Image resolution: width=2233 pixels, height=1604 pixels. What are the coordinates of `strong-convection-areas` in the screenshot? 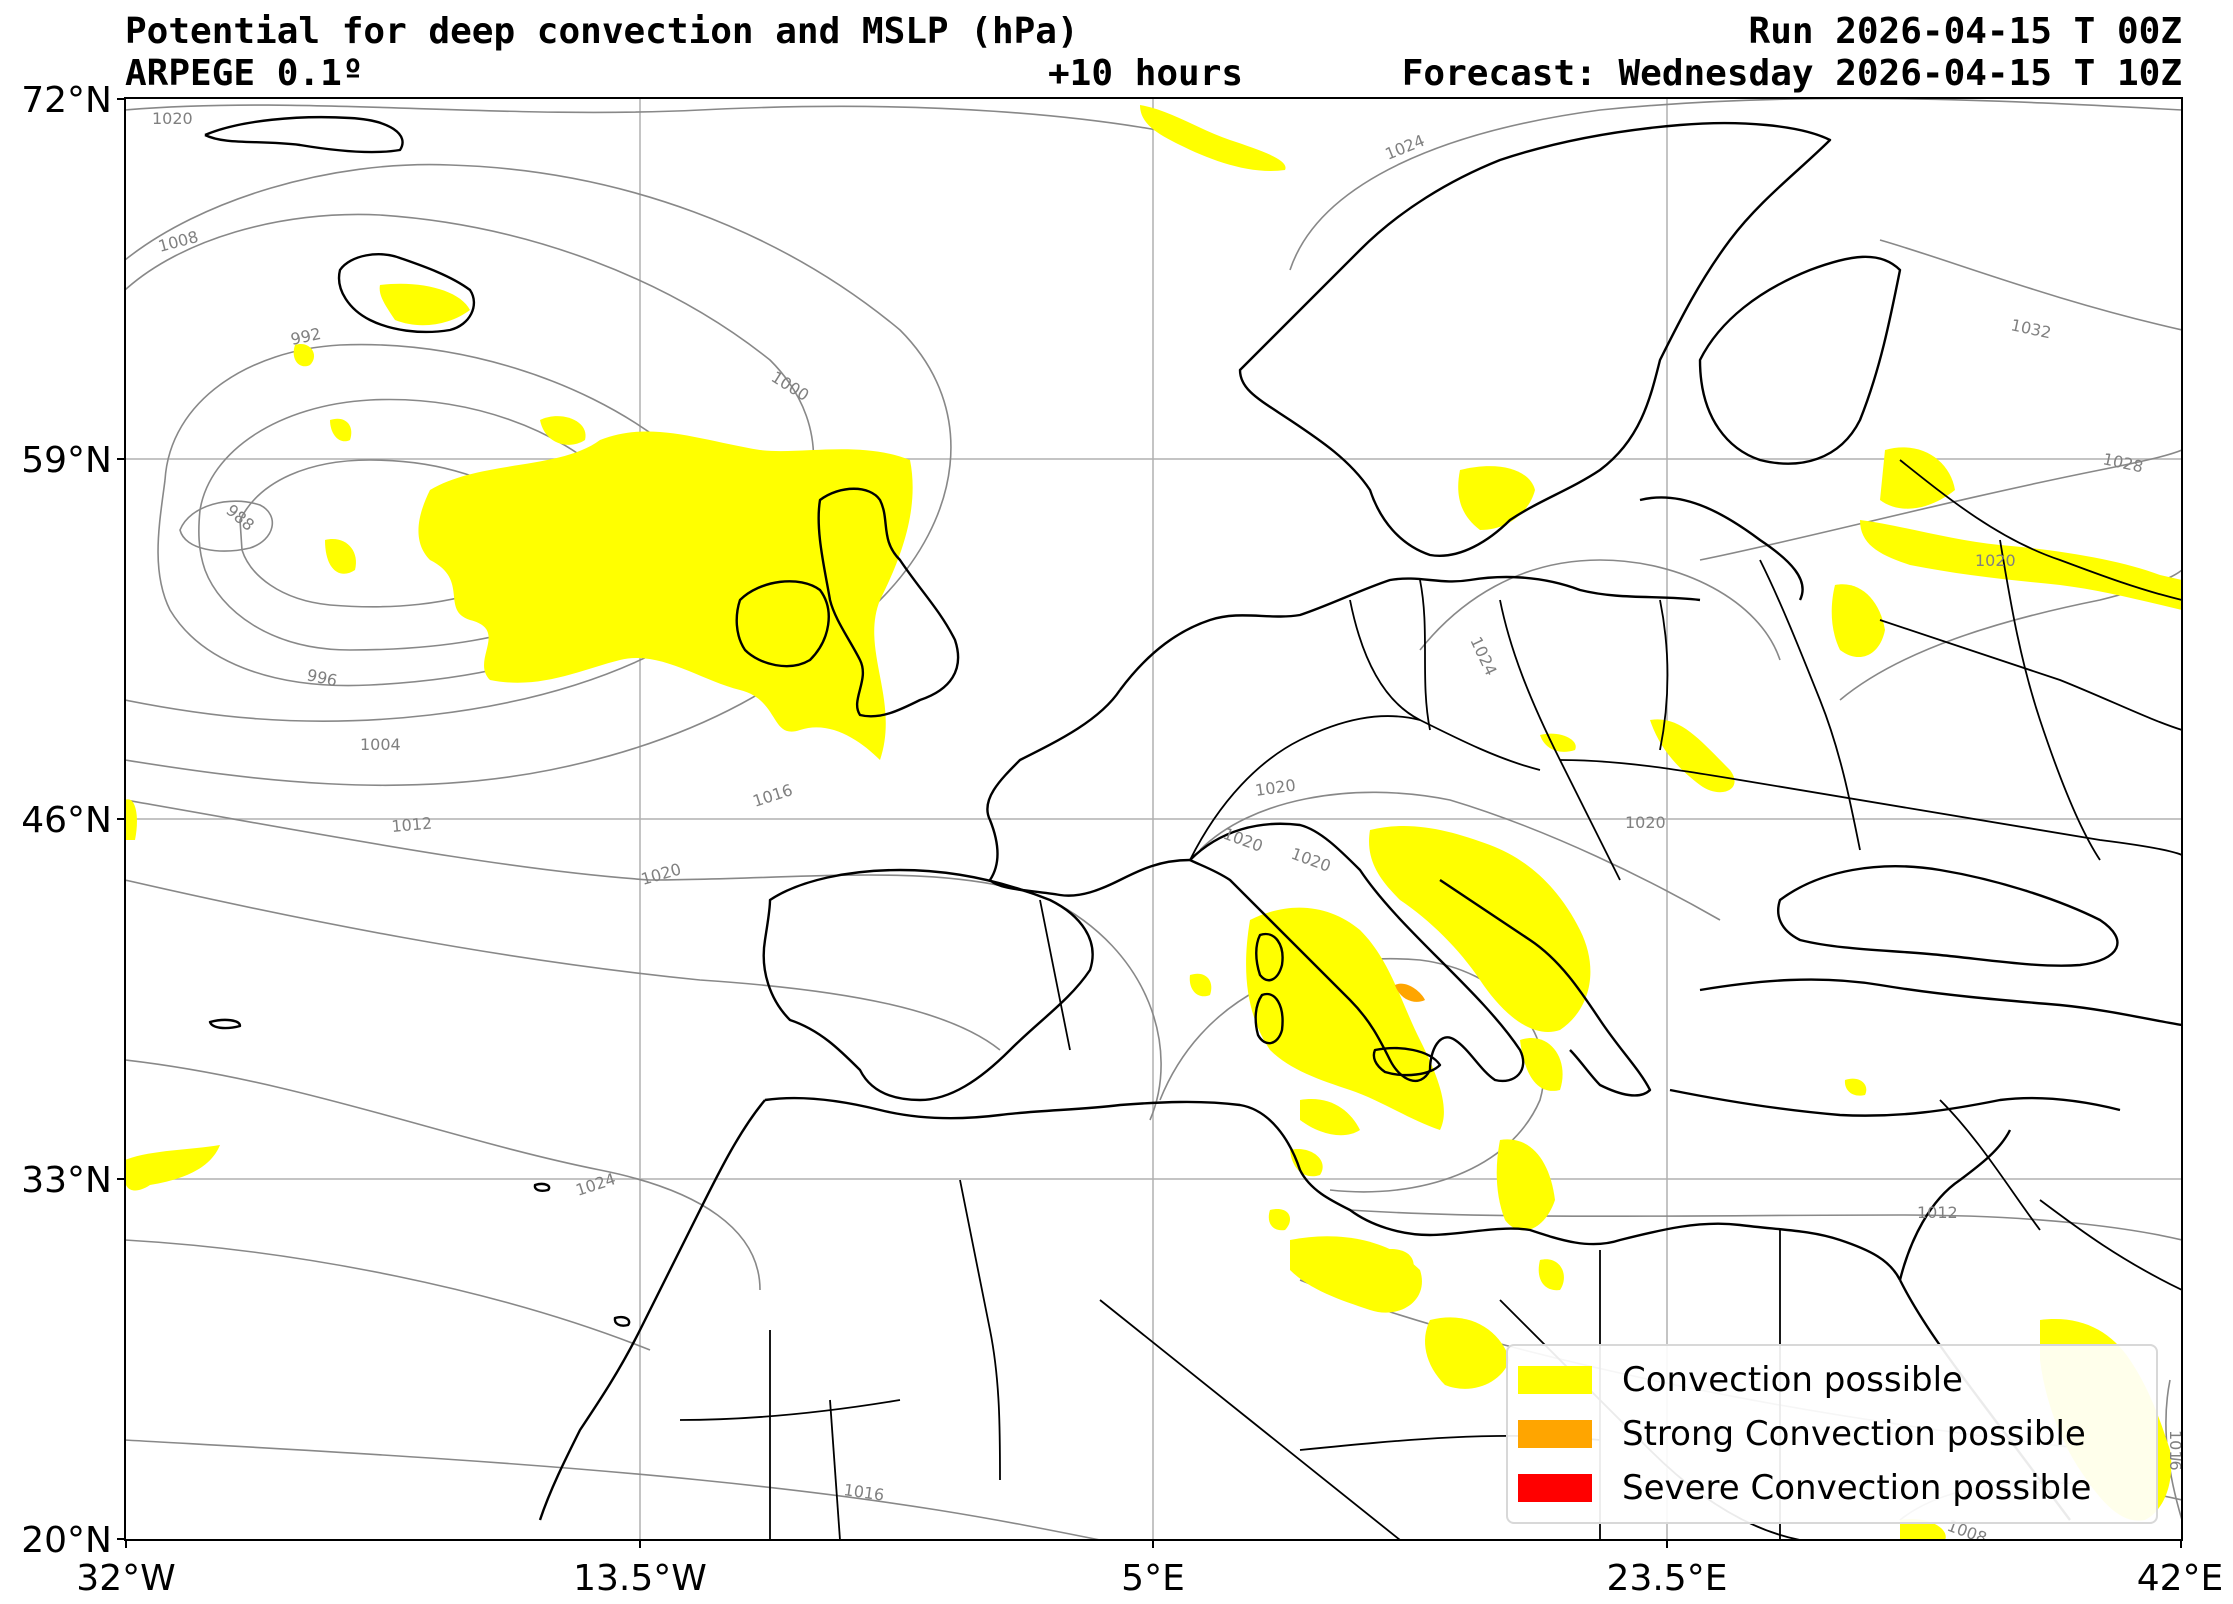 It's located at (1410, 992).